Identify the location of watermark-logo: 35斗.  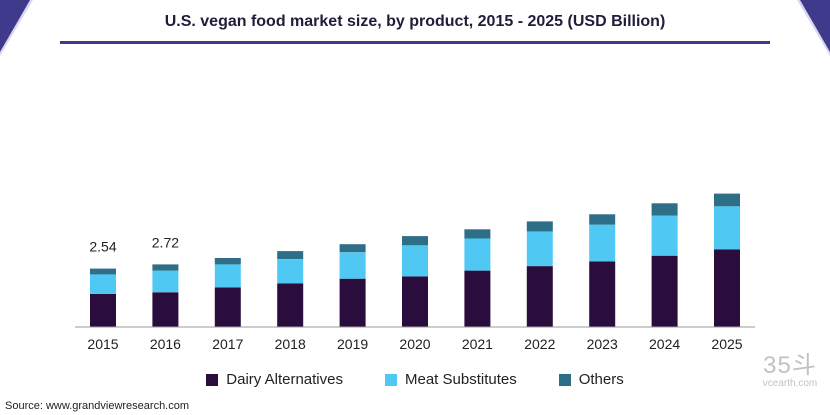
(790, 365).